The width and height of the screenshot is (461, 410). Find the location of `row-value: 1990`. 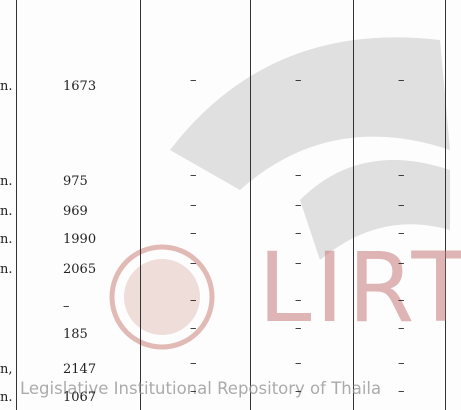

row-value: 1990 is located at coordinates (80, 239).